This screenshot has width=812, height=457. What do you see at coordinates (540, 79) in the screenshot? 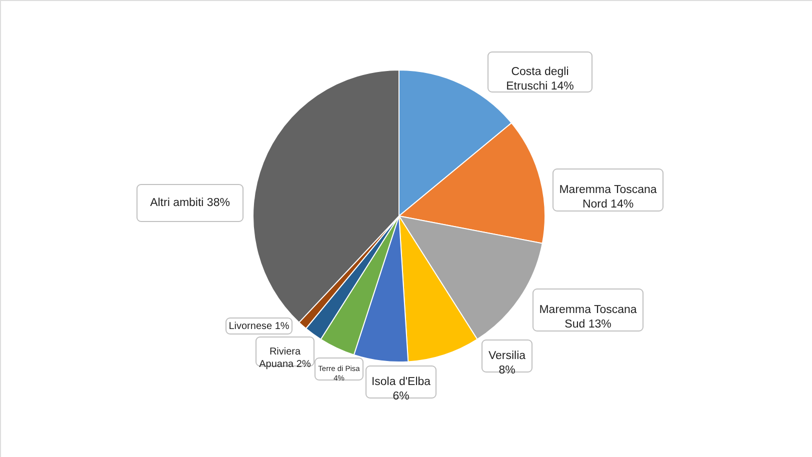
I see `slice-label: Costa degli Etruschi 14%` at bounding box center [540, 79].